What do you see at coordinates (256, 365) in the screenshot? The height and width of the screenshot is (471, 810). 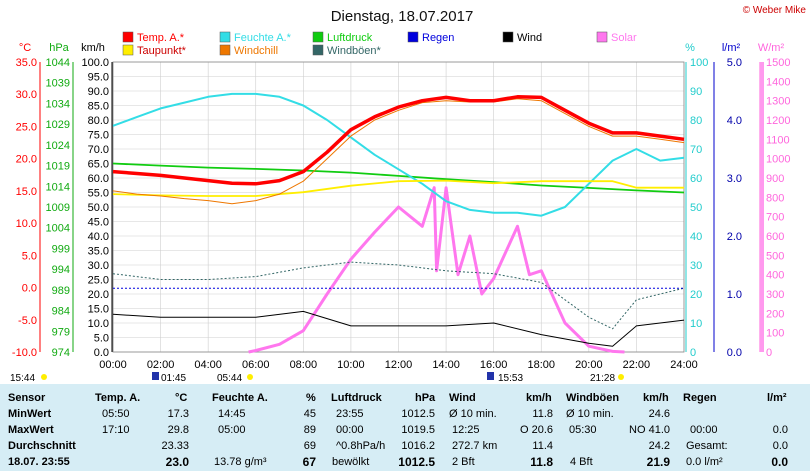 I see `time-tick-label: 06:00` at bounding box center [256, 365].